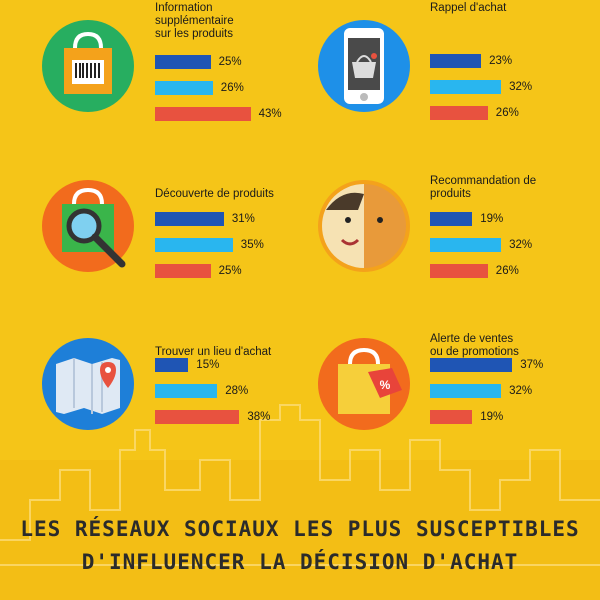 This screenshot has width=600, height=600. What do you see at coordinates (213, 352) in the screenshot?
I see `panel-title-line: Trouver un lieu d'achat` at bounding box center [213, 352].